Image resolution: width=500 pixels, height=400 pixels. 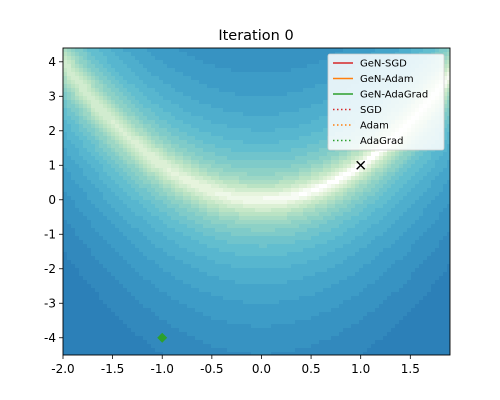 I want to click on chart-title: Iteration 0, so click(x=255, y=36).